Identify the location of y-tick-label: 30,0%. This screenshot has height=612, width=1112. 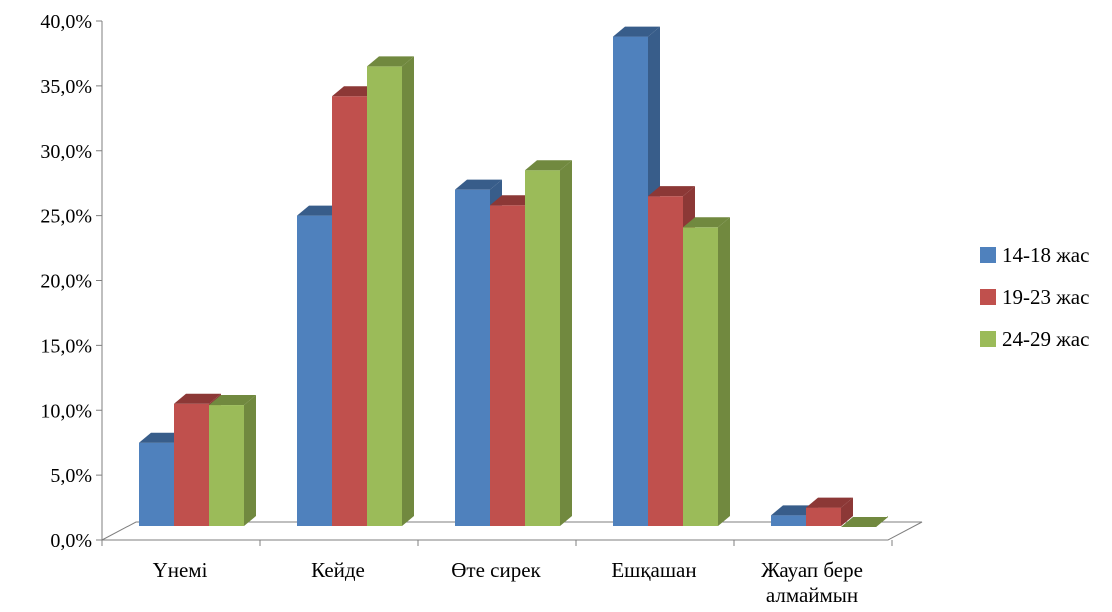
(66, 152).